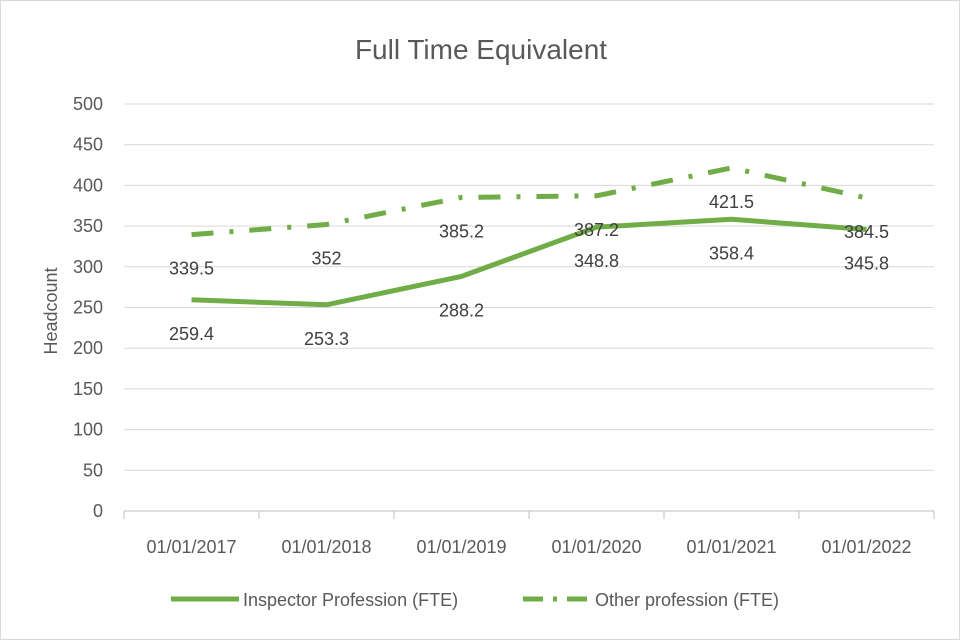 The height and width of the screenshot is (640, 960). What do you see at coordinates (866, 232) in the screenshot?
I see `data-label-other: 384.5` at bounding box center [866, 232].